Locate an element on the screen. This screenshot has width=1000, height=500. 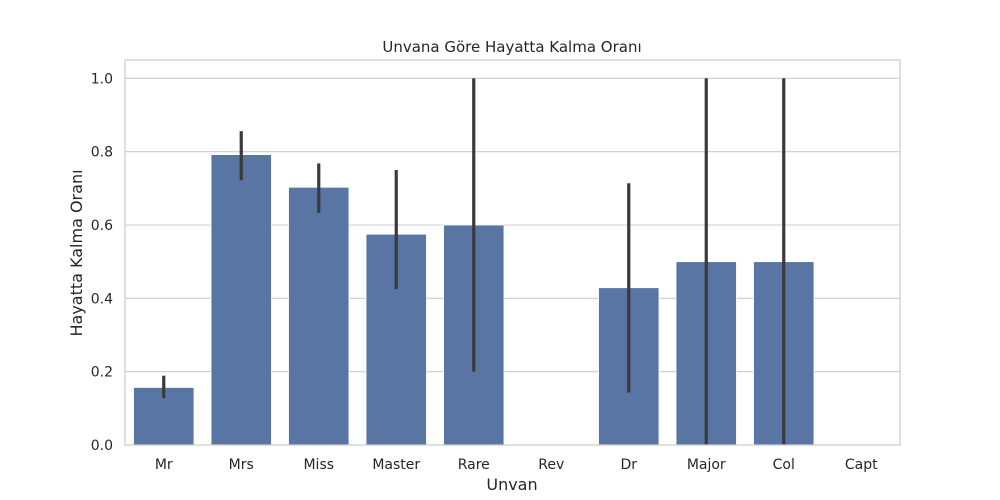
x-tick-label: Mrs is located at coordinates (241, 465).